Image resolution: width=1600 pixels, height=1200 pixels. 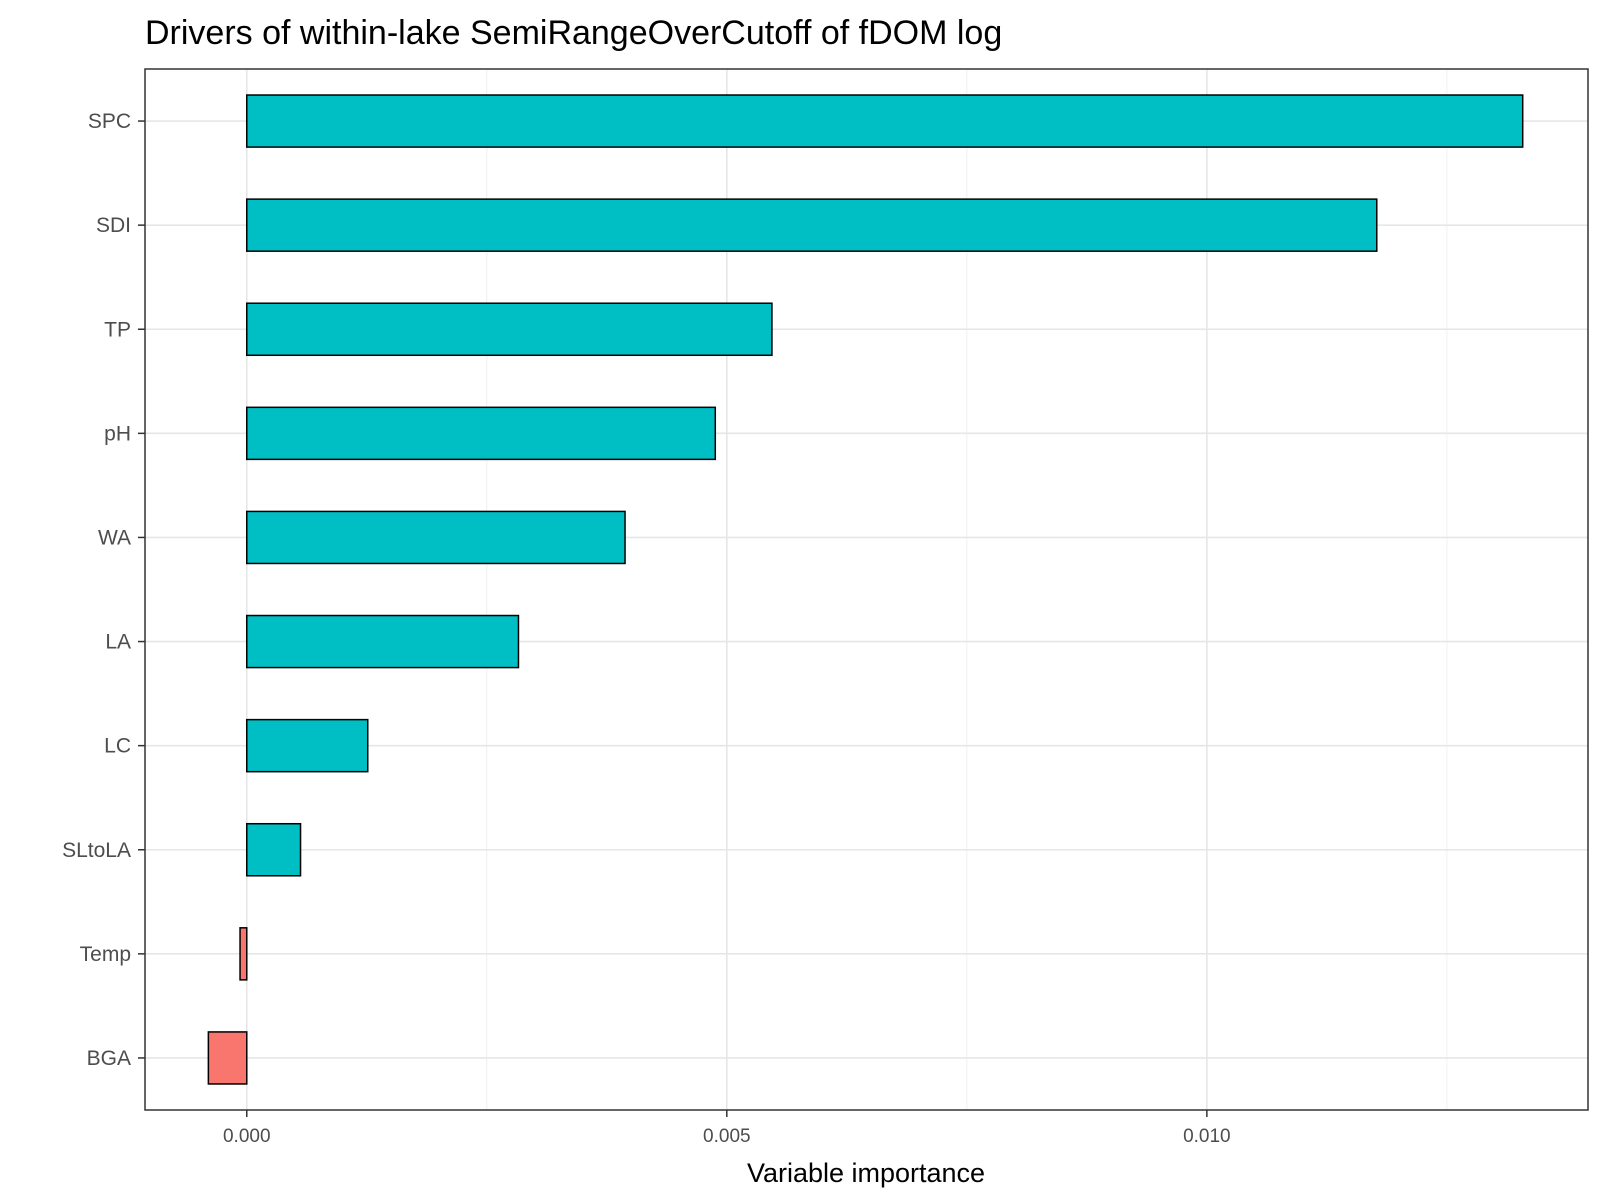 I want to click on y-tick-label: pH, so click(x=117, y=433).